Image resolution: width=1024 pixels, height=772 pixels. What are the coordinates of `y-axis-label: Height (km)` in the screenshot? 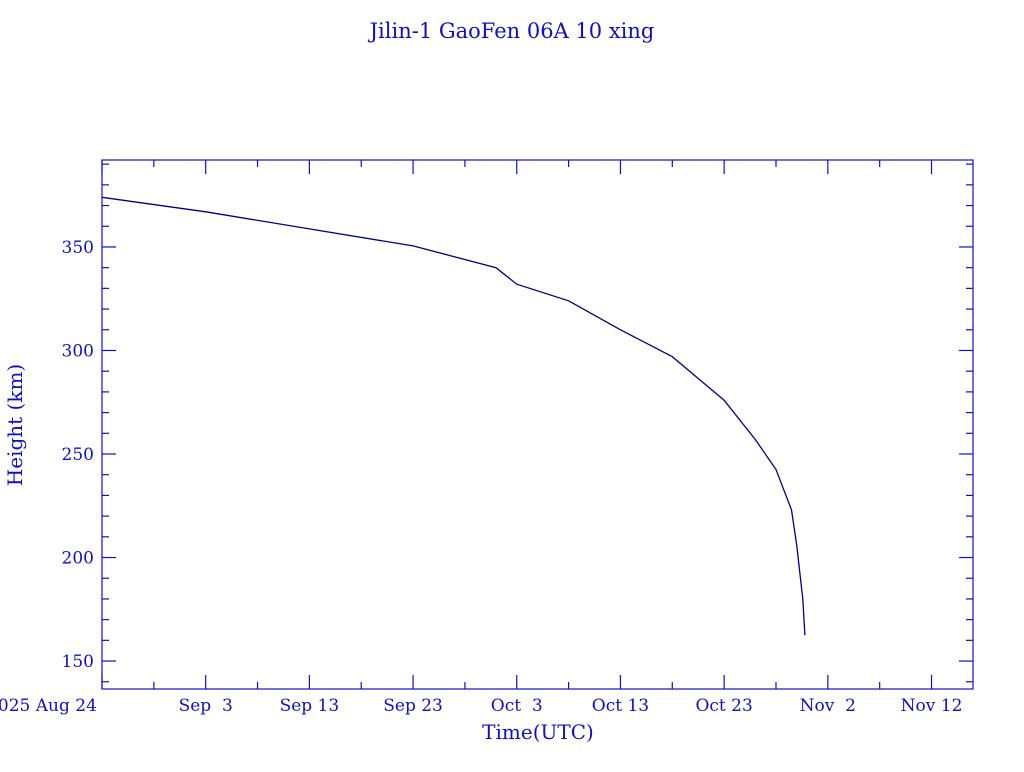 It's located at (15, 425).